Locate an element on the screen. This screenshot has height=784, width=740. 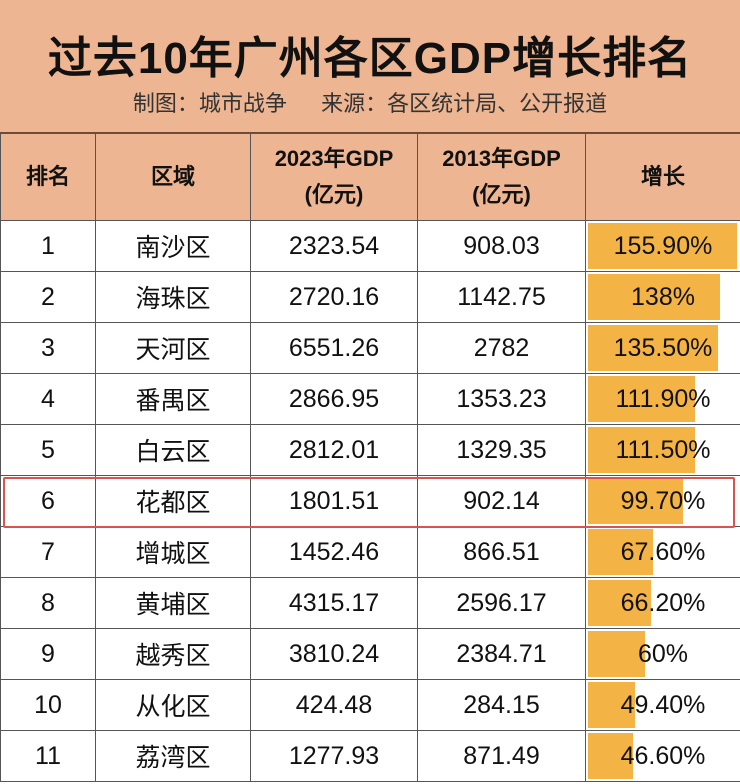
table-row: 8 黄埔区 4315.17 2596.17 66.20% is located at coordinates (370, 603).